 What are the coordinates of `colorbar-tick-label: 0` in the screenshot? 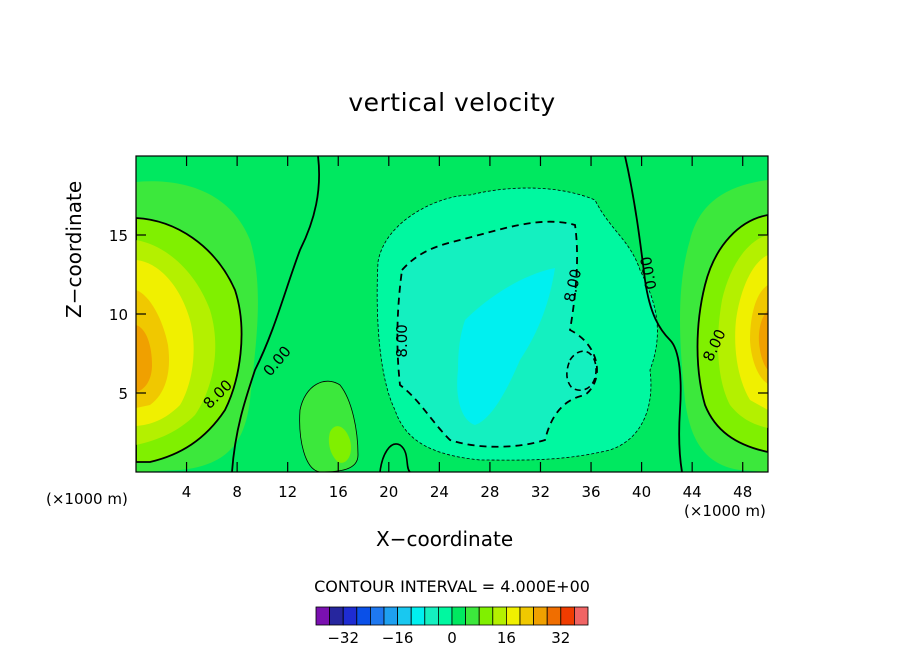 It's located at (452, 638).